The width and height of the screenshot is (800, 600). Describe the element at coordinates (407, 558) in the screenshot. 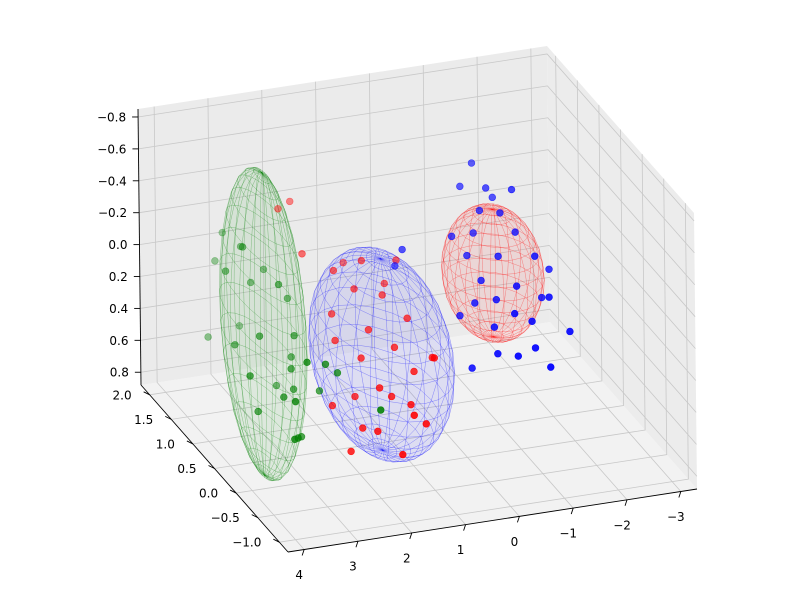

I see `x-tick-label: 2` at that location.